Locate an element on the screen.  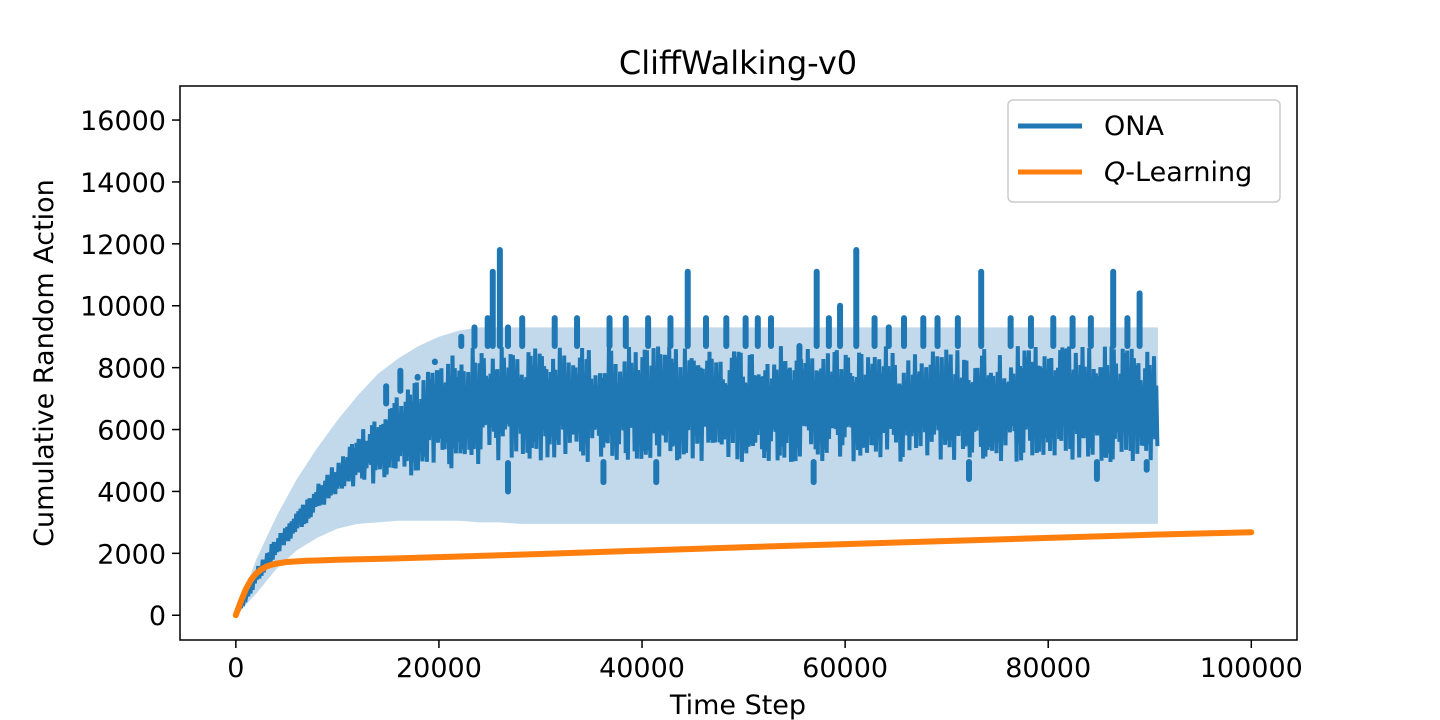
x-tick-label: 20000 is located at coordinates (439, 668).